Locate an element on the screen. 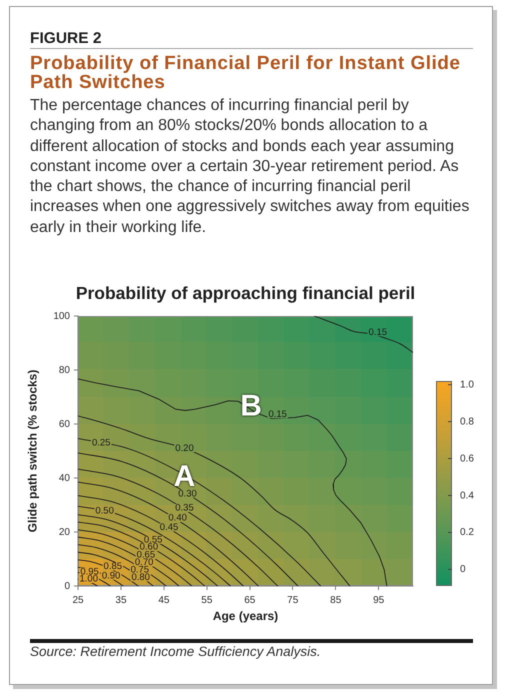  x-tick-label: 45 is located at coordinates (164, 600).